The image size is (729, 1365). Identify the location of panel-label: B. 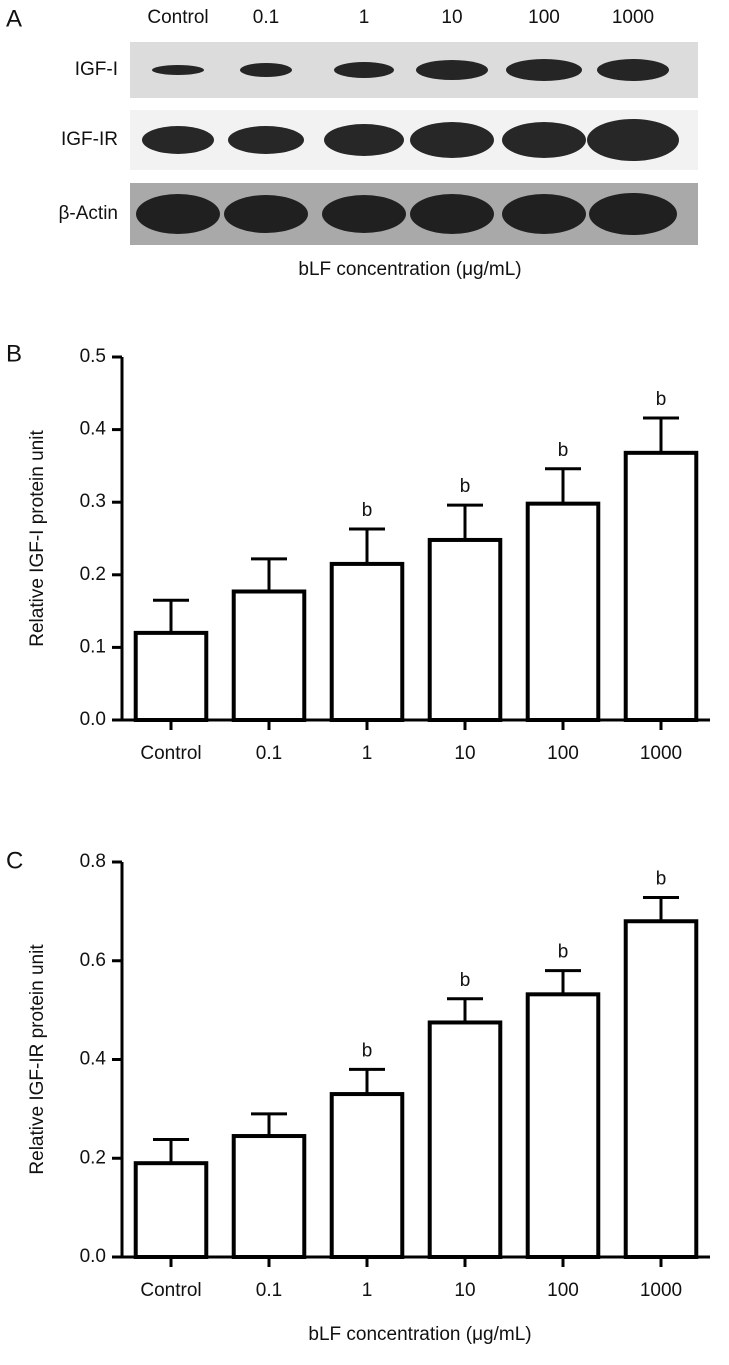
(14, 353).